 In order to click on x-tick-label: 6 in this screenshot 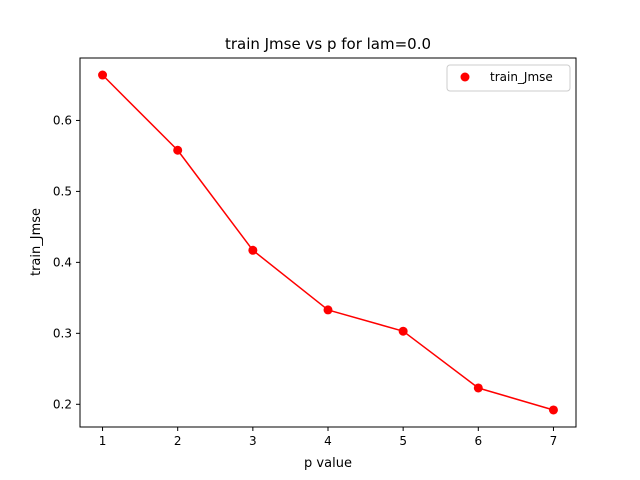, I will do `click(478, 441)`.